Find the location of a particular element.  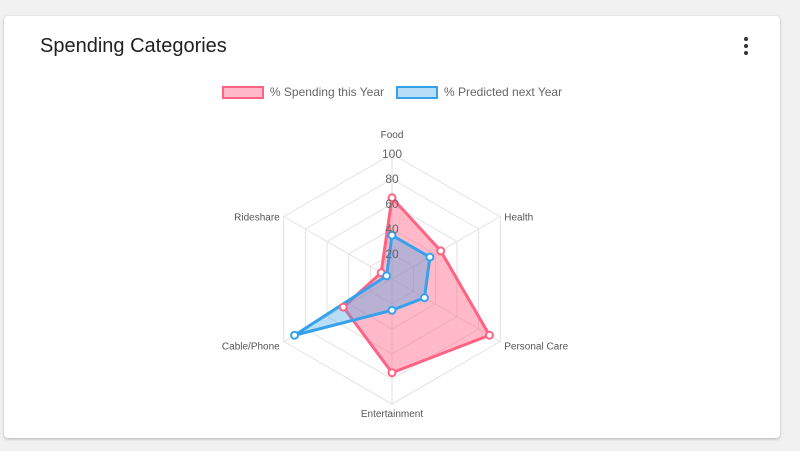

legend-swatch-predicted is located at coordinates (417, 92).